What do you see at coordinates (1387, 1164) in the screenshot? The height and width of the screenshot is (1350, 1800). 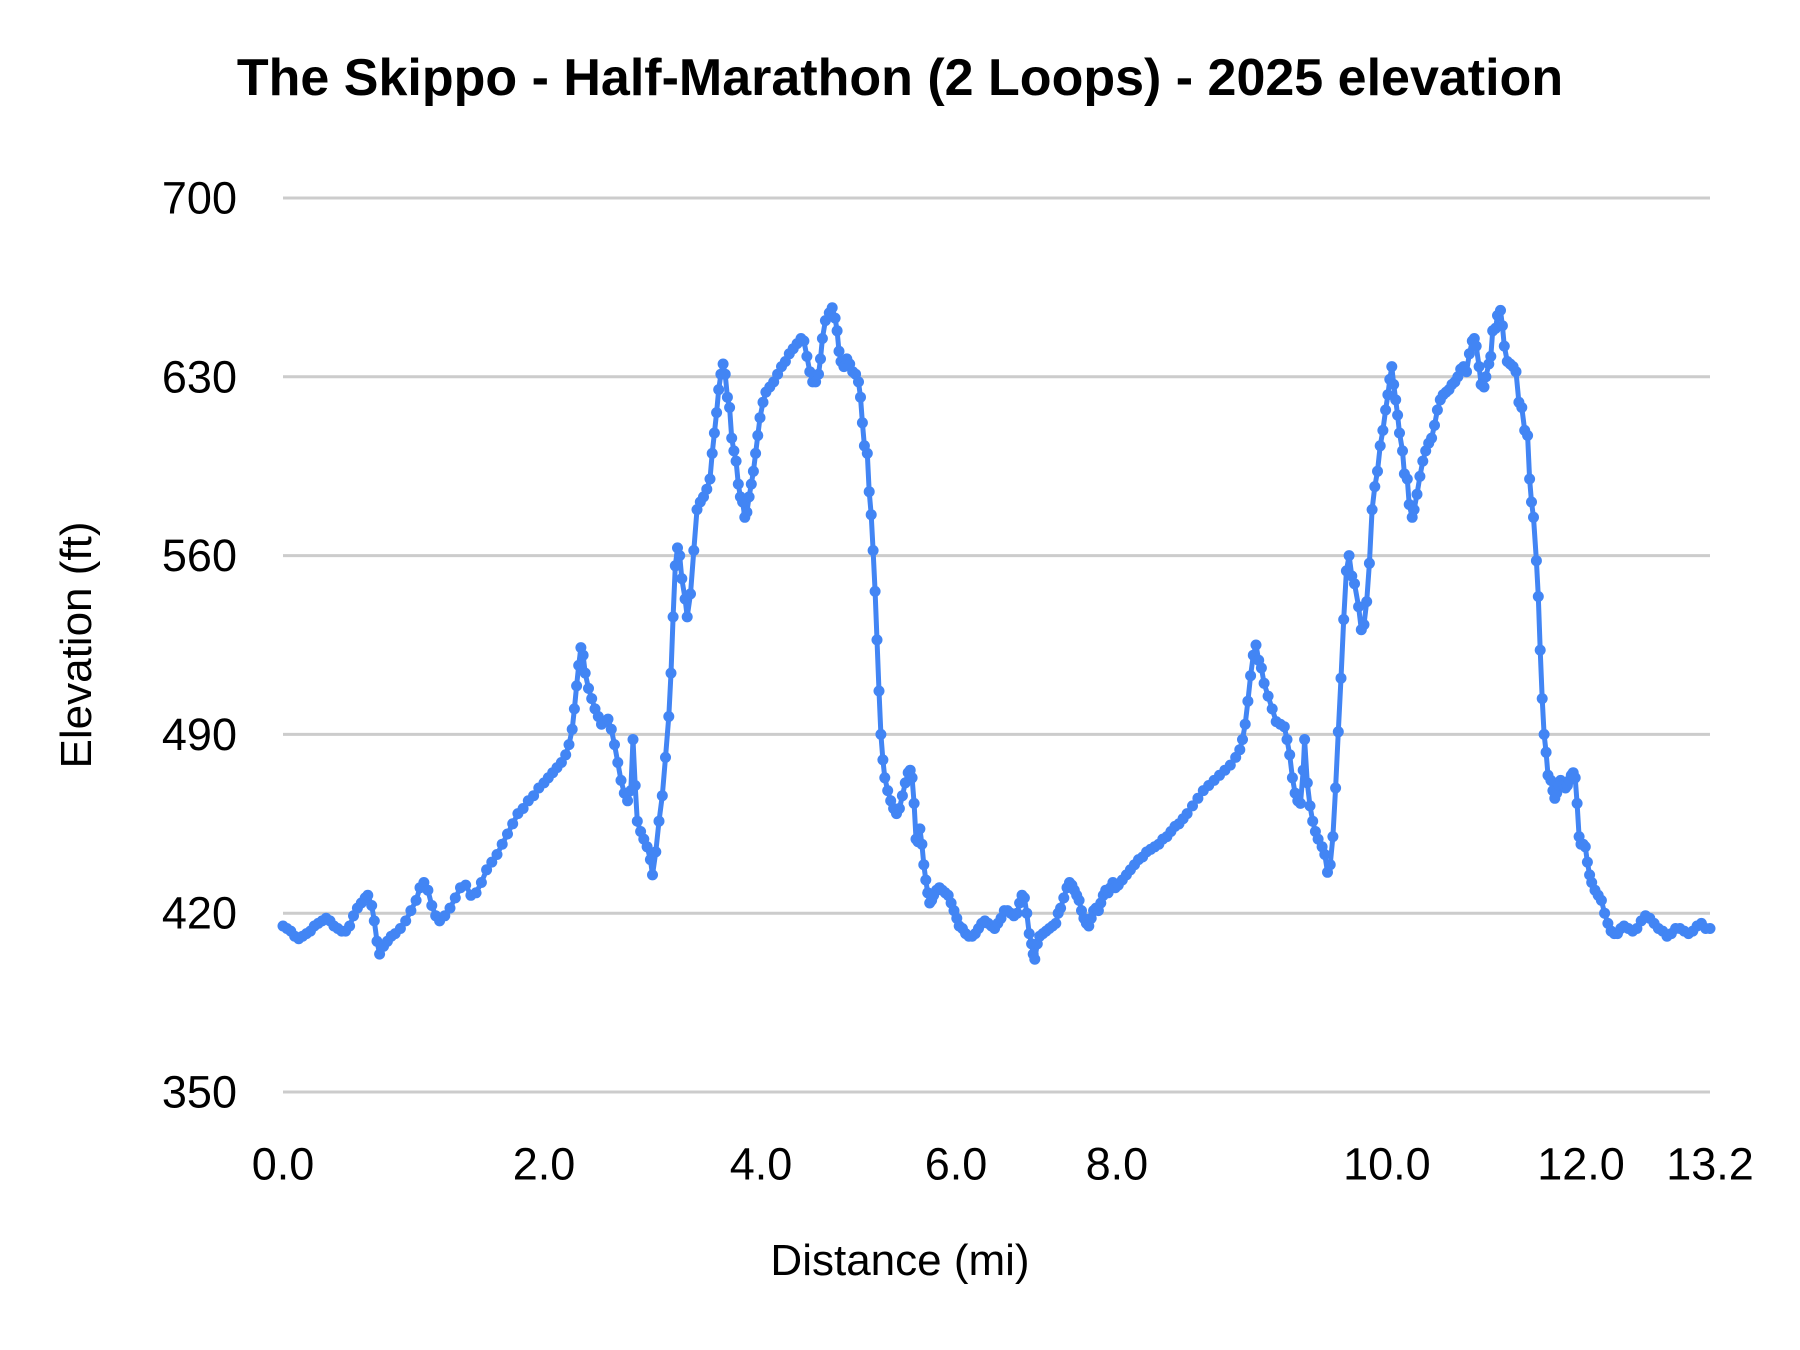 I see `x-tick-label: 10.0` at bounding box center [1387, 1164].